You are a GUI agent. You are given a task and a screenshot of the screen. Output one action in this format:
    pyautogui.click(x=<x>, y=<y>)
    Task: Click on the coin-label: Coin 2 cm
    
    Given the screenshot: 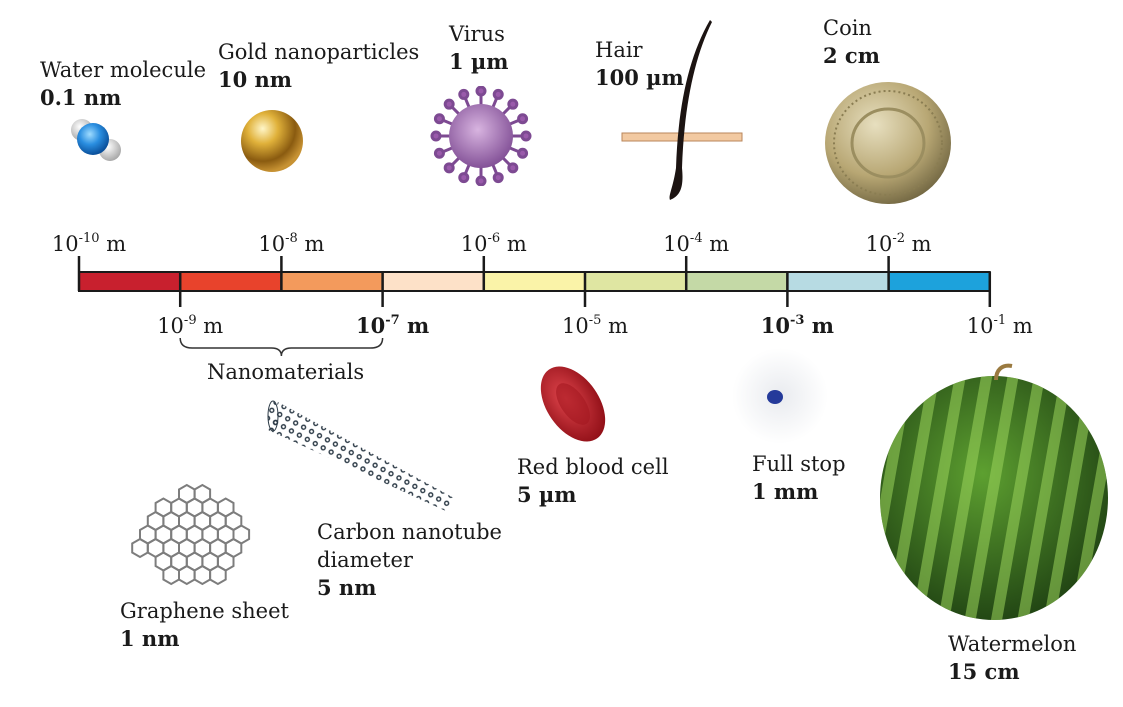 What is the action you would take?
    pyautogui.click(x=851, y=42)
    